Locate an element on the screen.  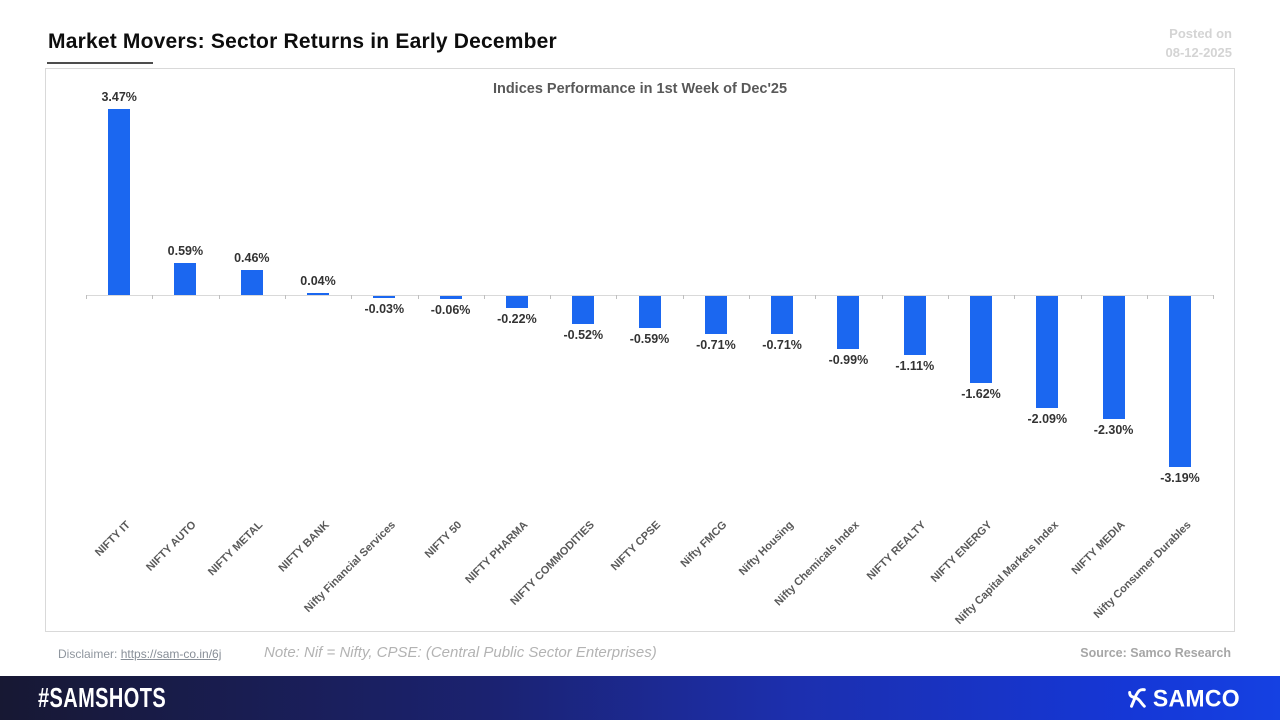
x-axis-line is located at coordinates (650, 295).